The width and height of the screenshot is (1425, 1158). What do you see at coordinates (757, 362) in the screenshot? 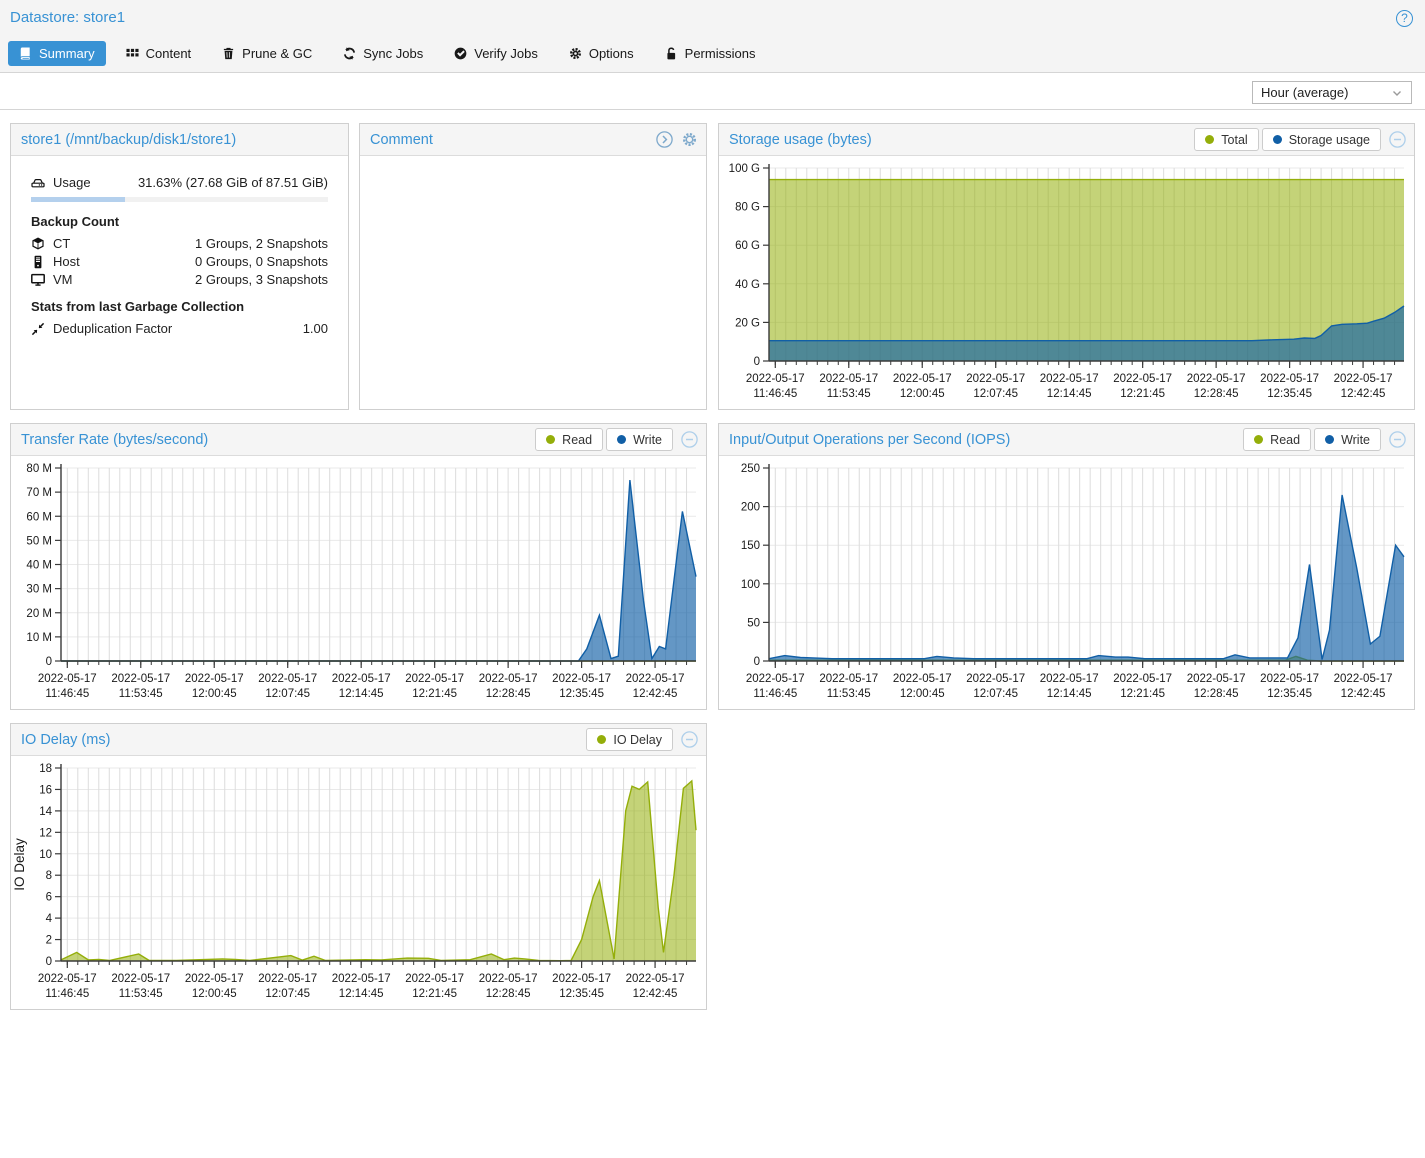
I see `svg-text: 0` at bounding box center [757, 362].